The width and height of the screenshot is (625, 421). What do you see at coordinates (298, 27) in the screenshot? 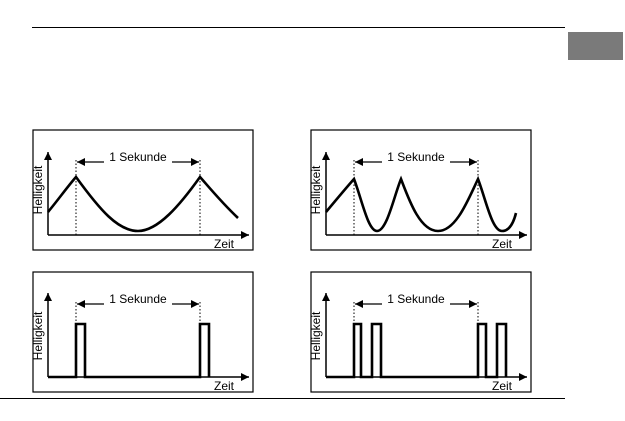
I see `header-rule` at bounding box center [298, 27].